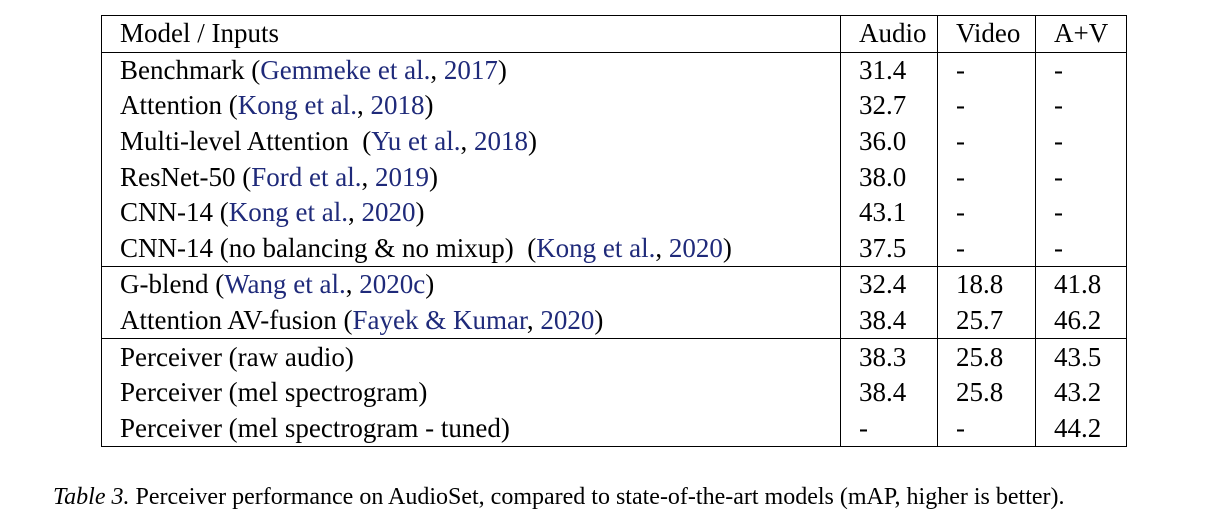  What do you see at coordinates (889, 356) in the screenshot?
I see `audio-value: 38.3` at bounding box center [889, 356].